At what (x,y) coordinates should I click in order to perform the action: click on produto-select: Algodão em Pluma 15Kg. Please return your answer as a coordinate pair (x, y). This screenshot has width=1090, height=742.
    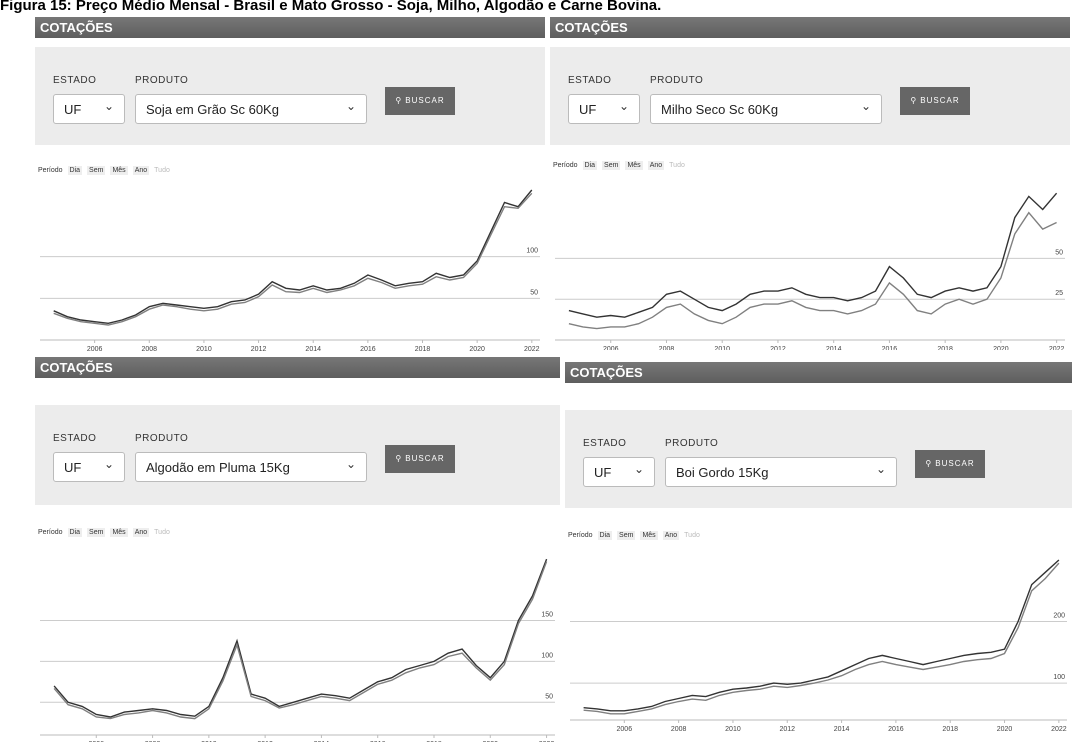
    Looking at the image, I should click on (251, 465).